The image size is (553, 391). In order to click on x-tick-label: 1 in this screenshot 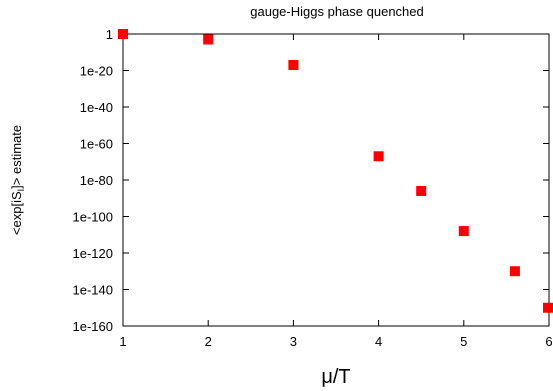, I will do `click(122, 341)`.